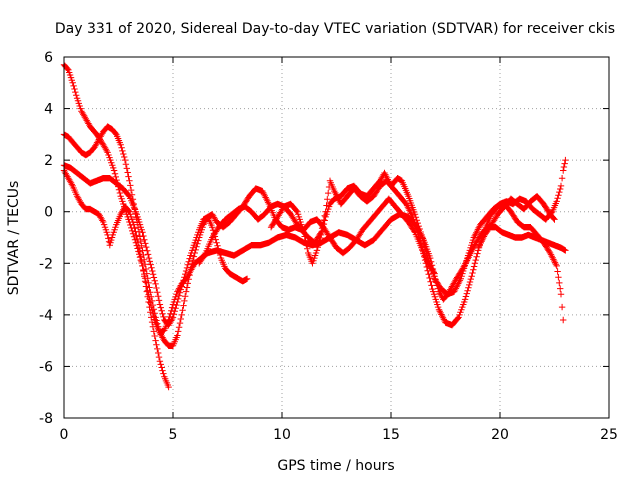 The height and width of the screenshot is (480, 640). I want to click on x-tick-label: 15, so click(391, 435).